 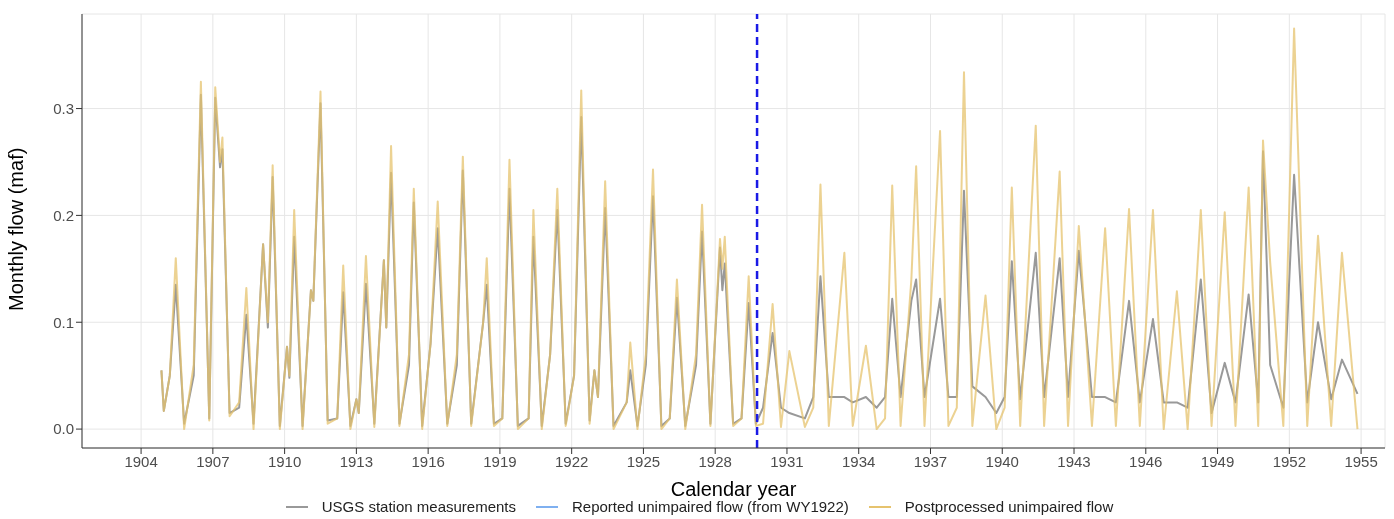 I want to click on x-tick-label: 1940, so click(x=1002, y=461).